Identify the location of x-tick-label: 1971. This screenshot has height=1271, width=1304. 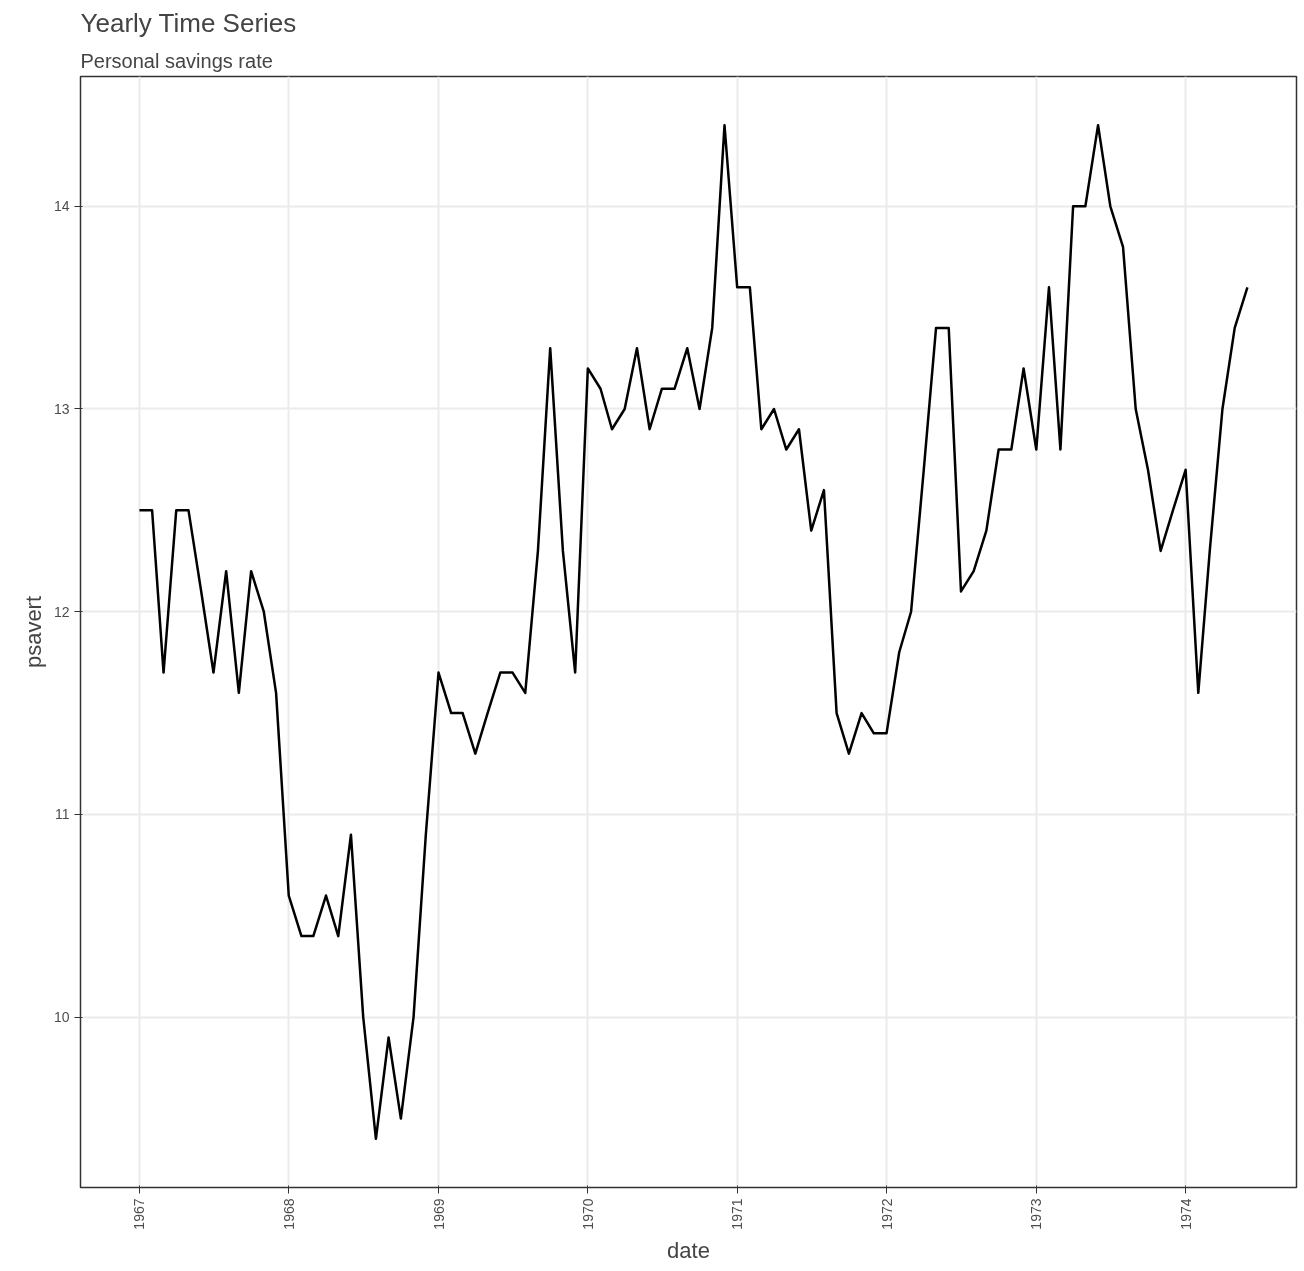
(737, 1214).